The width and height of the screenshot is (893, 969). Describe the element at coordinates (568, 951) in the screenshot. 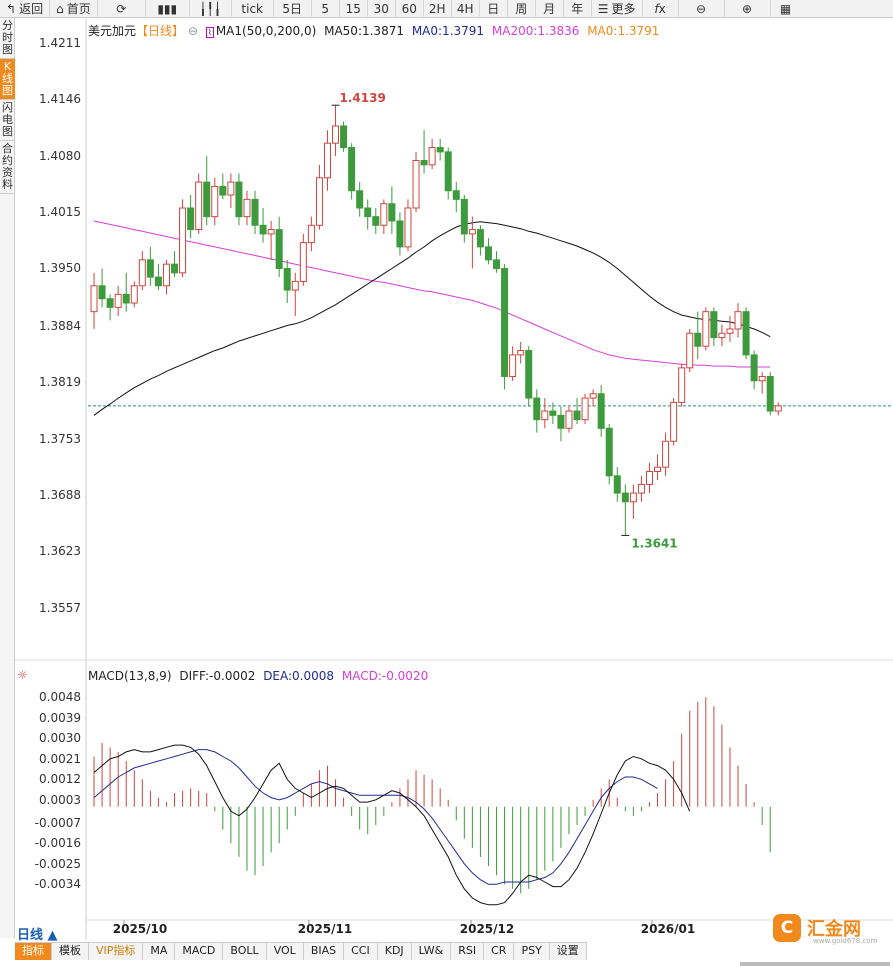

I see `indicator-tab-14: 设置` at that location.